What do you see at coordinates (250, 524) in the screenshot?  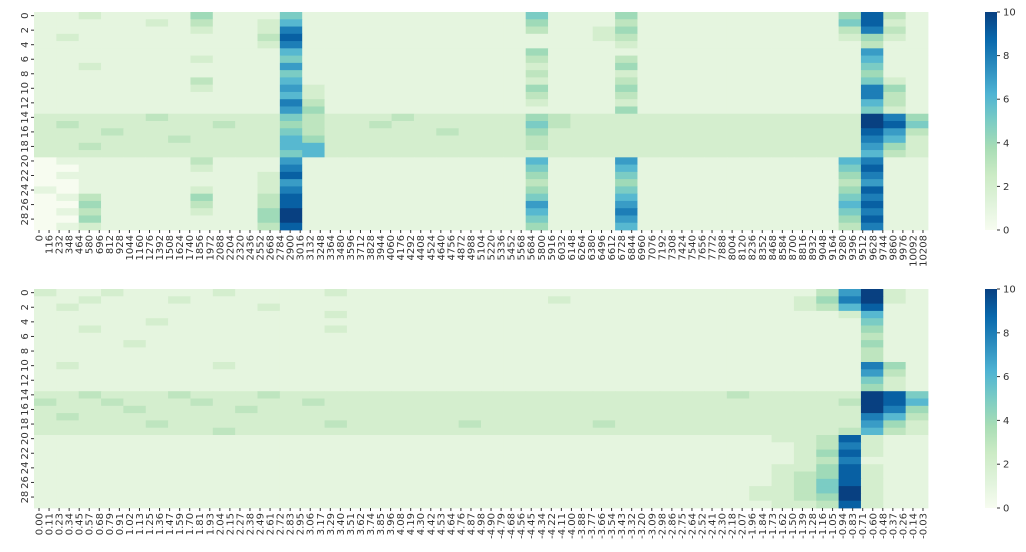 I see `x-tick-label: 2.38` at bounding box center [250, 524].